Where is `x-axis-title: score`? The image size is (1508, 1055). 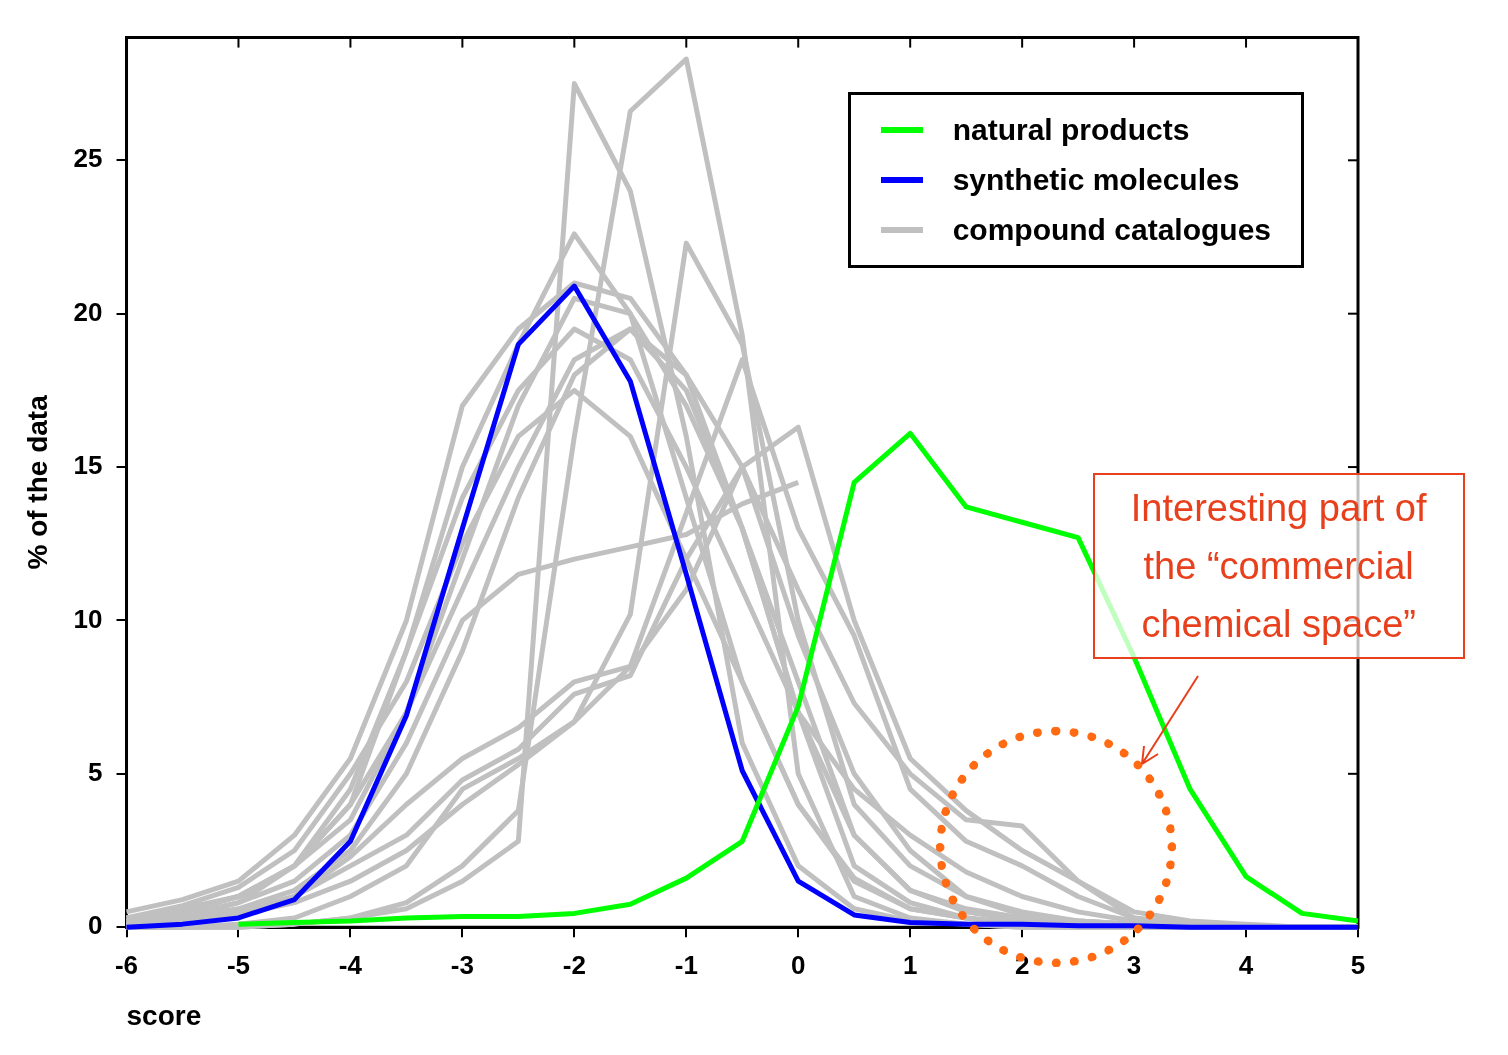 x-axis-title: score is located at coordinates (164, 1015).